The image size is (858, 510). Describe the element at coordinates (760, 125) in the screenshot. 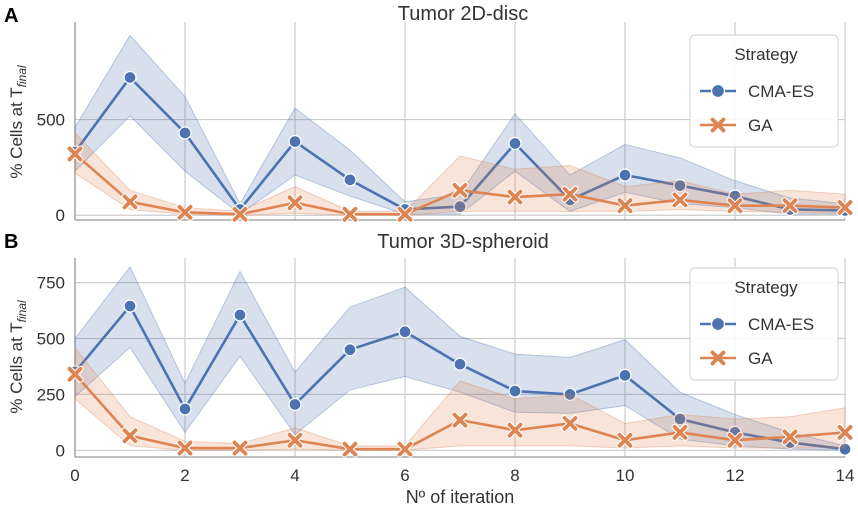

I see `legend-entry: GA` at that location.